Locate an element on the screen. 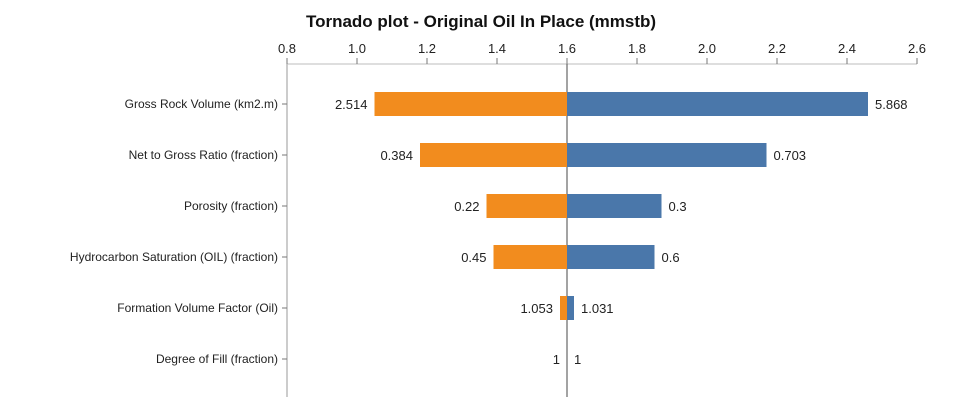 The width and height of the screenshot is (966, 402). x-tick-label: 1.8 is located at coordinates (637, 48).